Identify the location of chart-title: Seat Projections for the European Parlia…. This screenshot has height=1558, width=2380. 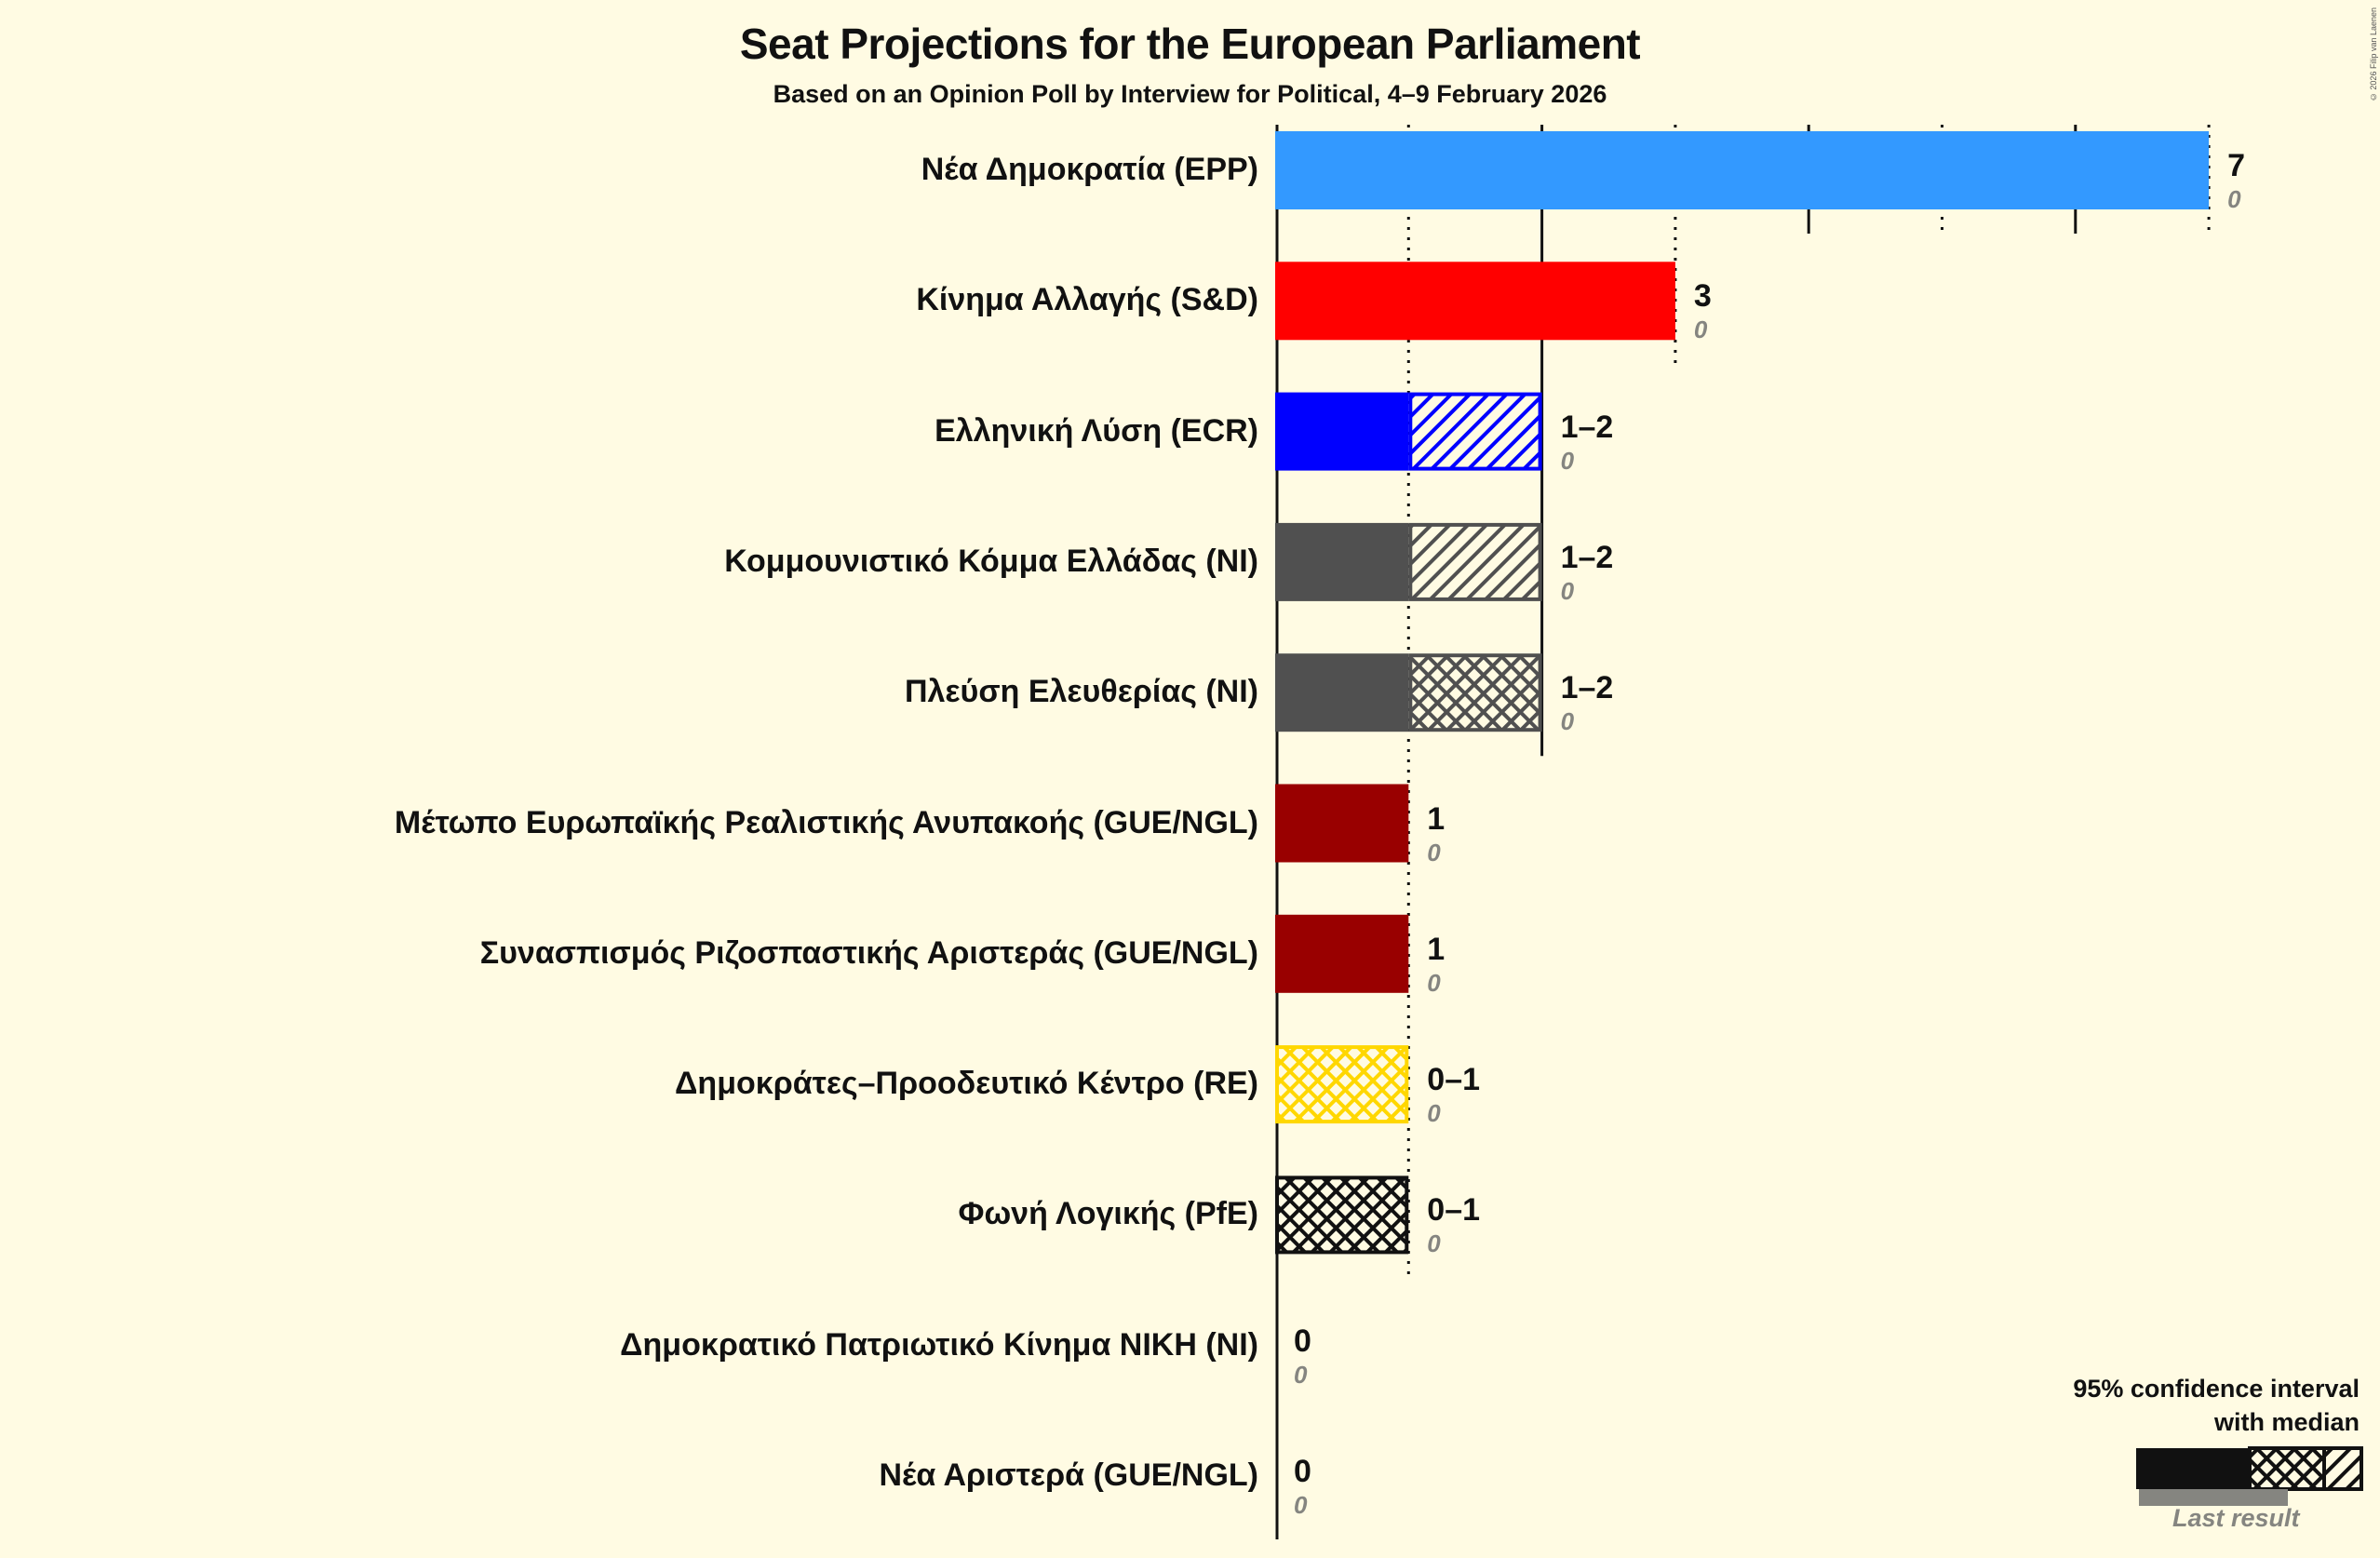
(1190, 44).